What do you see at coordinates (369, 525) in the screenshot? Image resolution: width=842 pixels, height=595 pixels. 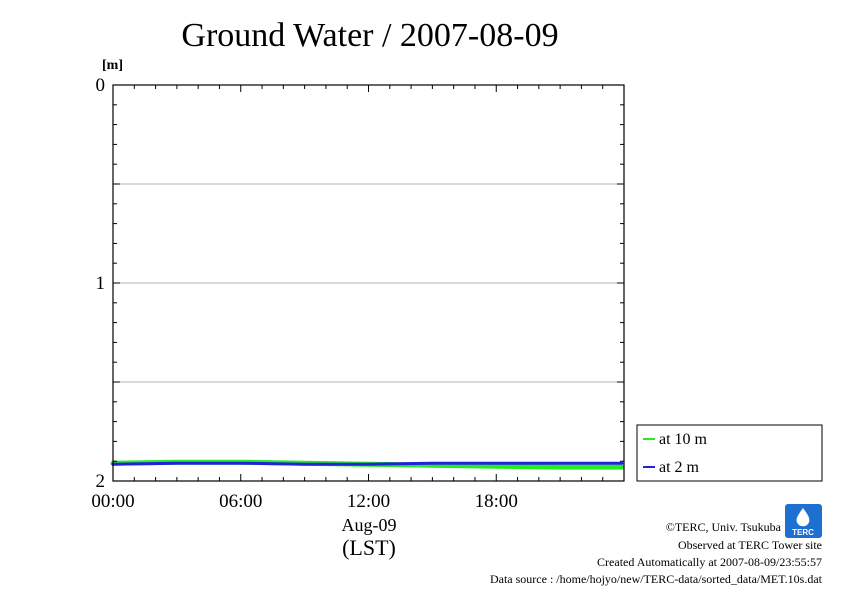 I see `x-axis-date-label: Aug-09` at bounding box center [369, 525].